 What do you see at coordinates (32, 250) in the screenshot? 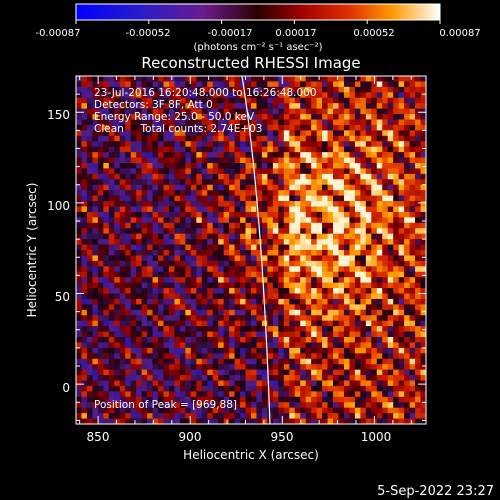
I see `y-axis-label: Heliocentric Y (arcsec)` at bounding box center [32, 250].